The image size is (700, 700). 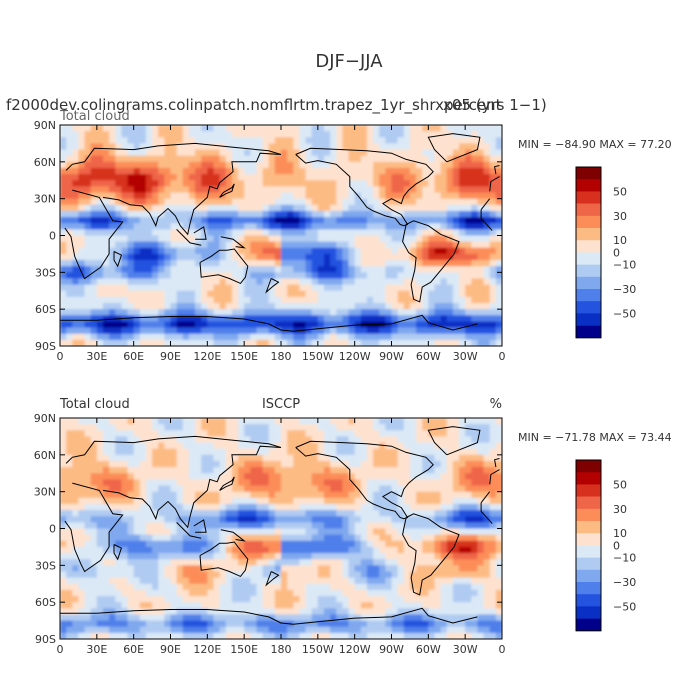 What do you see at coordinates (349, 61) in the screenshot?
I see `figure-title: DJF−JJA` at bounding box center [349, 61].